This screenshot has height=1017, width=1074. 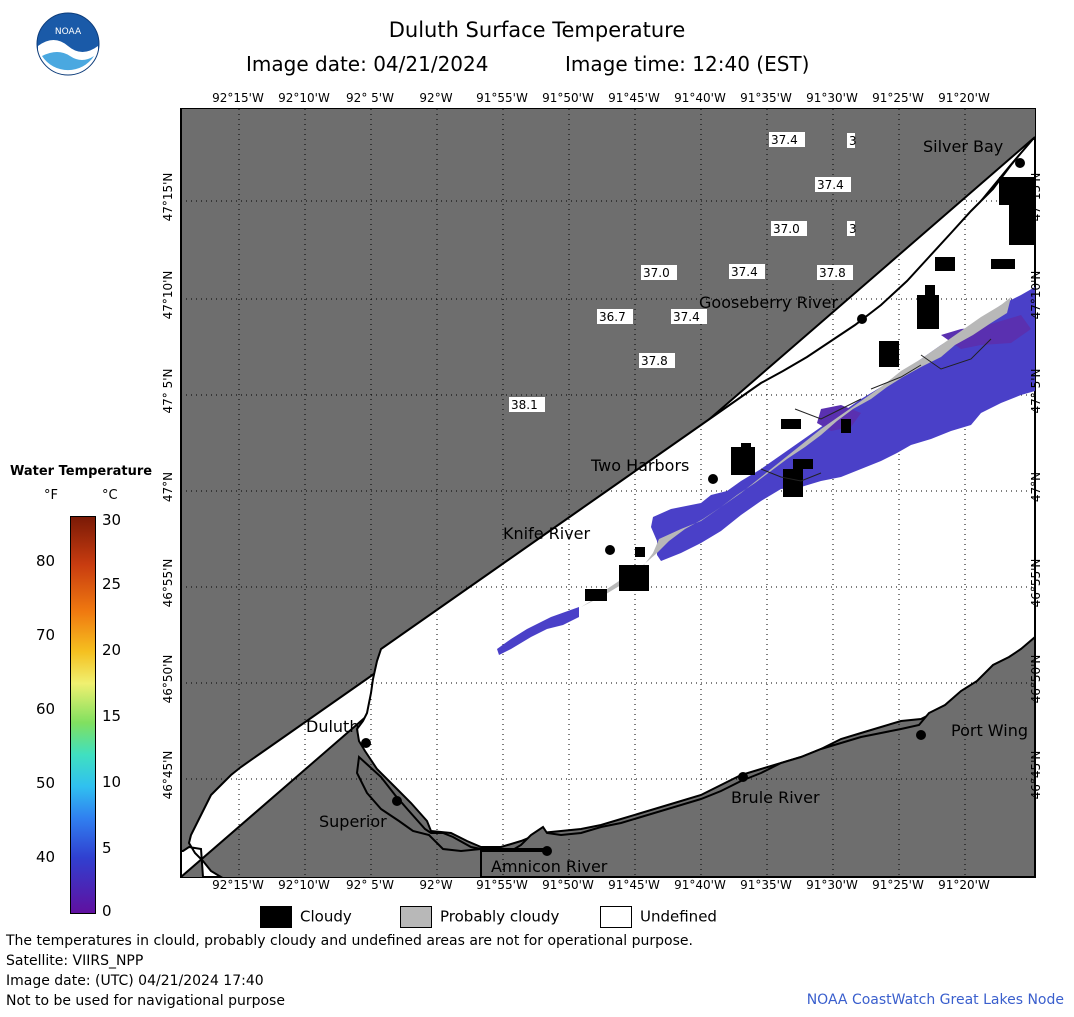 I want to click on label-two-harbors: Two Harbors, so click(x=639, y=465).